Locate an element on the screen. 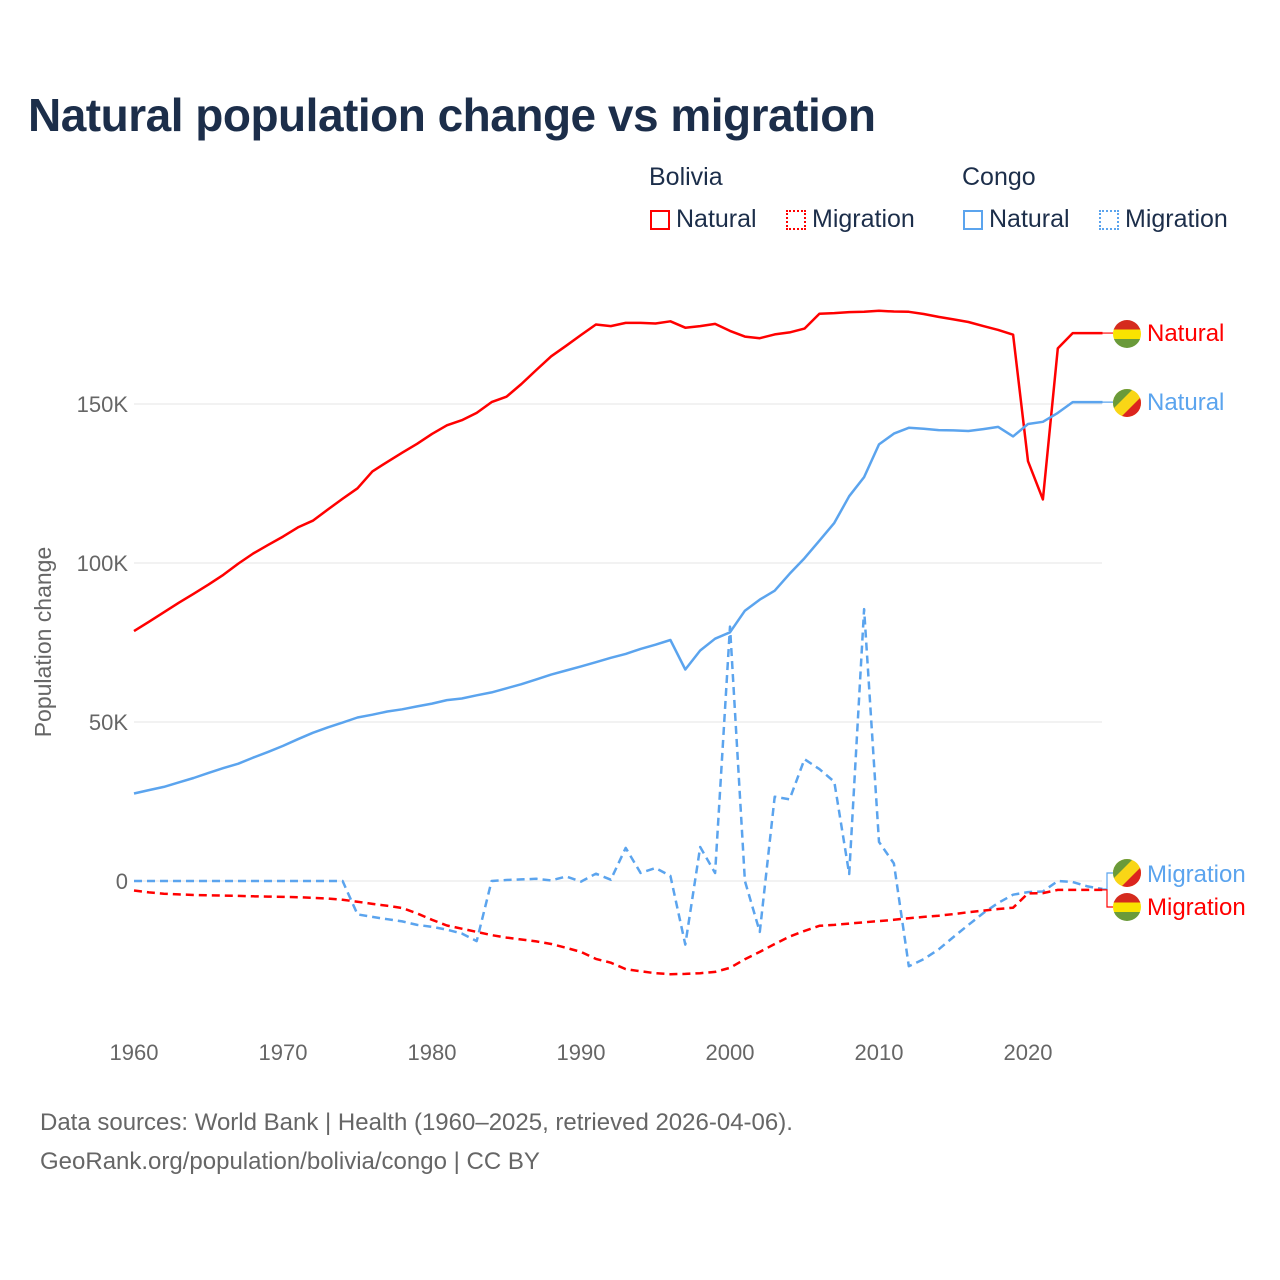 The image size is (1280, 1280). x-tick-label: 2000 is located at coordinates (730, 1052).